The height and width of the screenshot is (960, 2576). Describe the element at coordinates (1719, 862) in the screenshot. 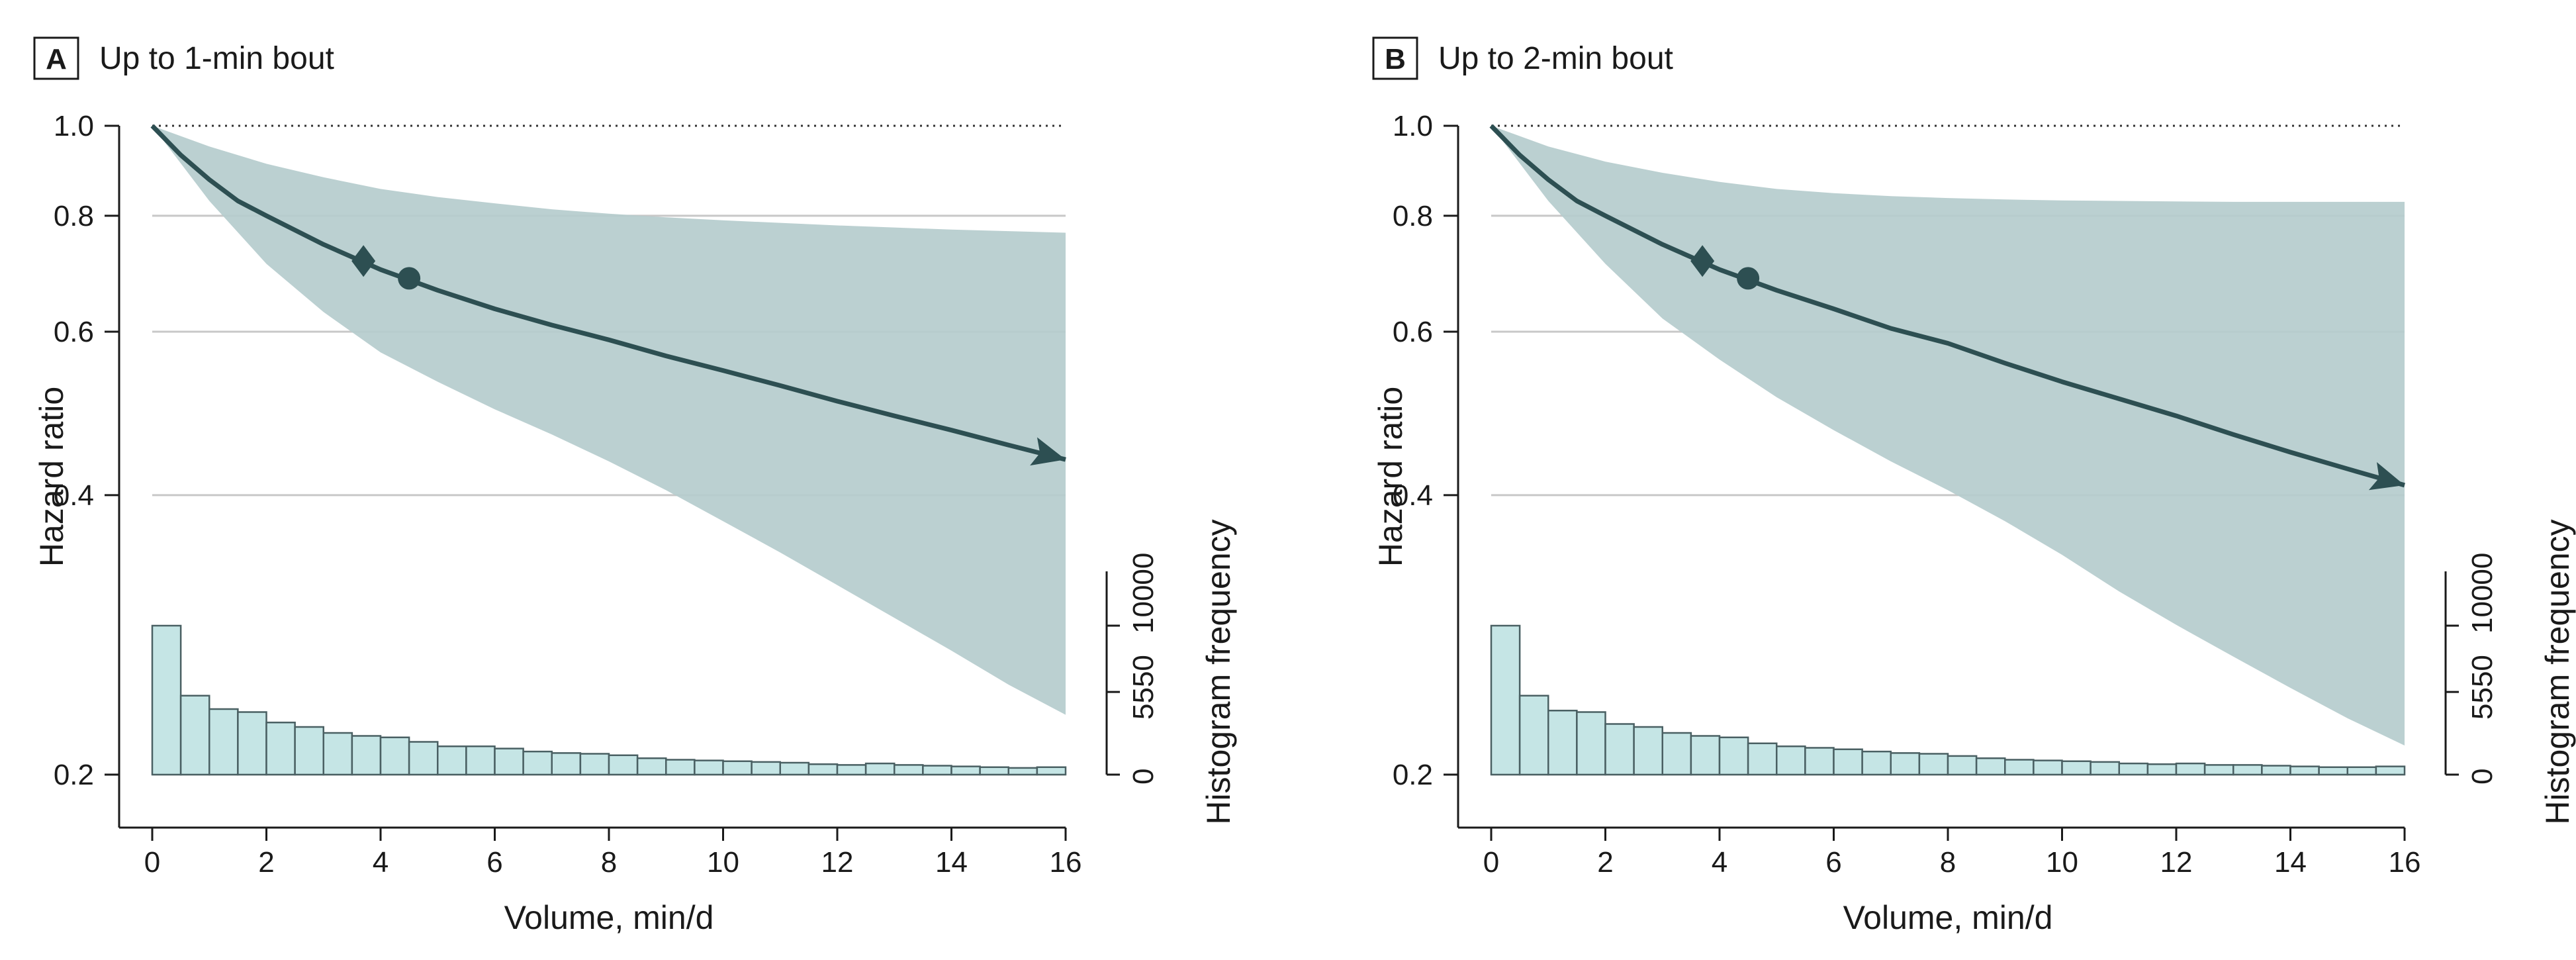

I see `x-tick-label: 4` at that location.